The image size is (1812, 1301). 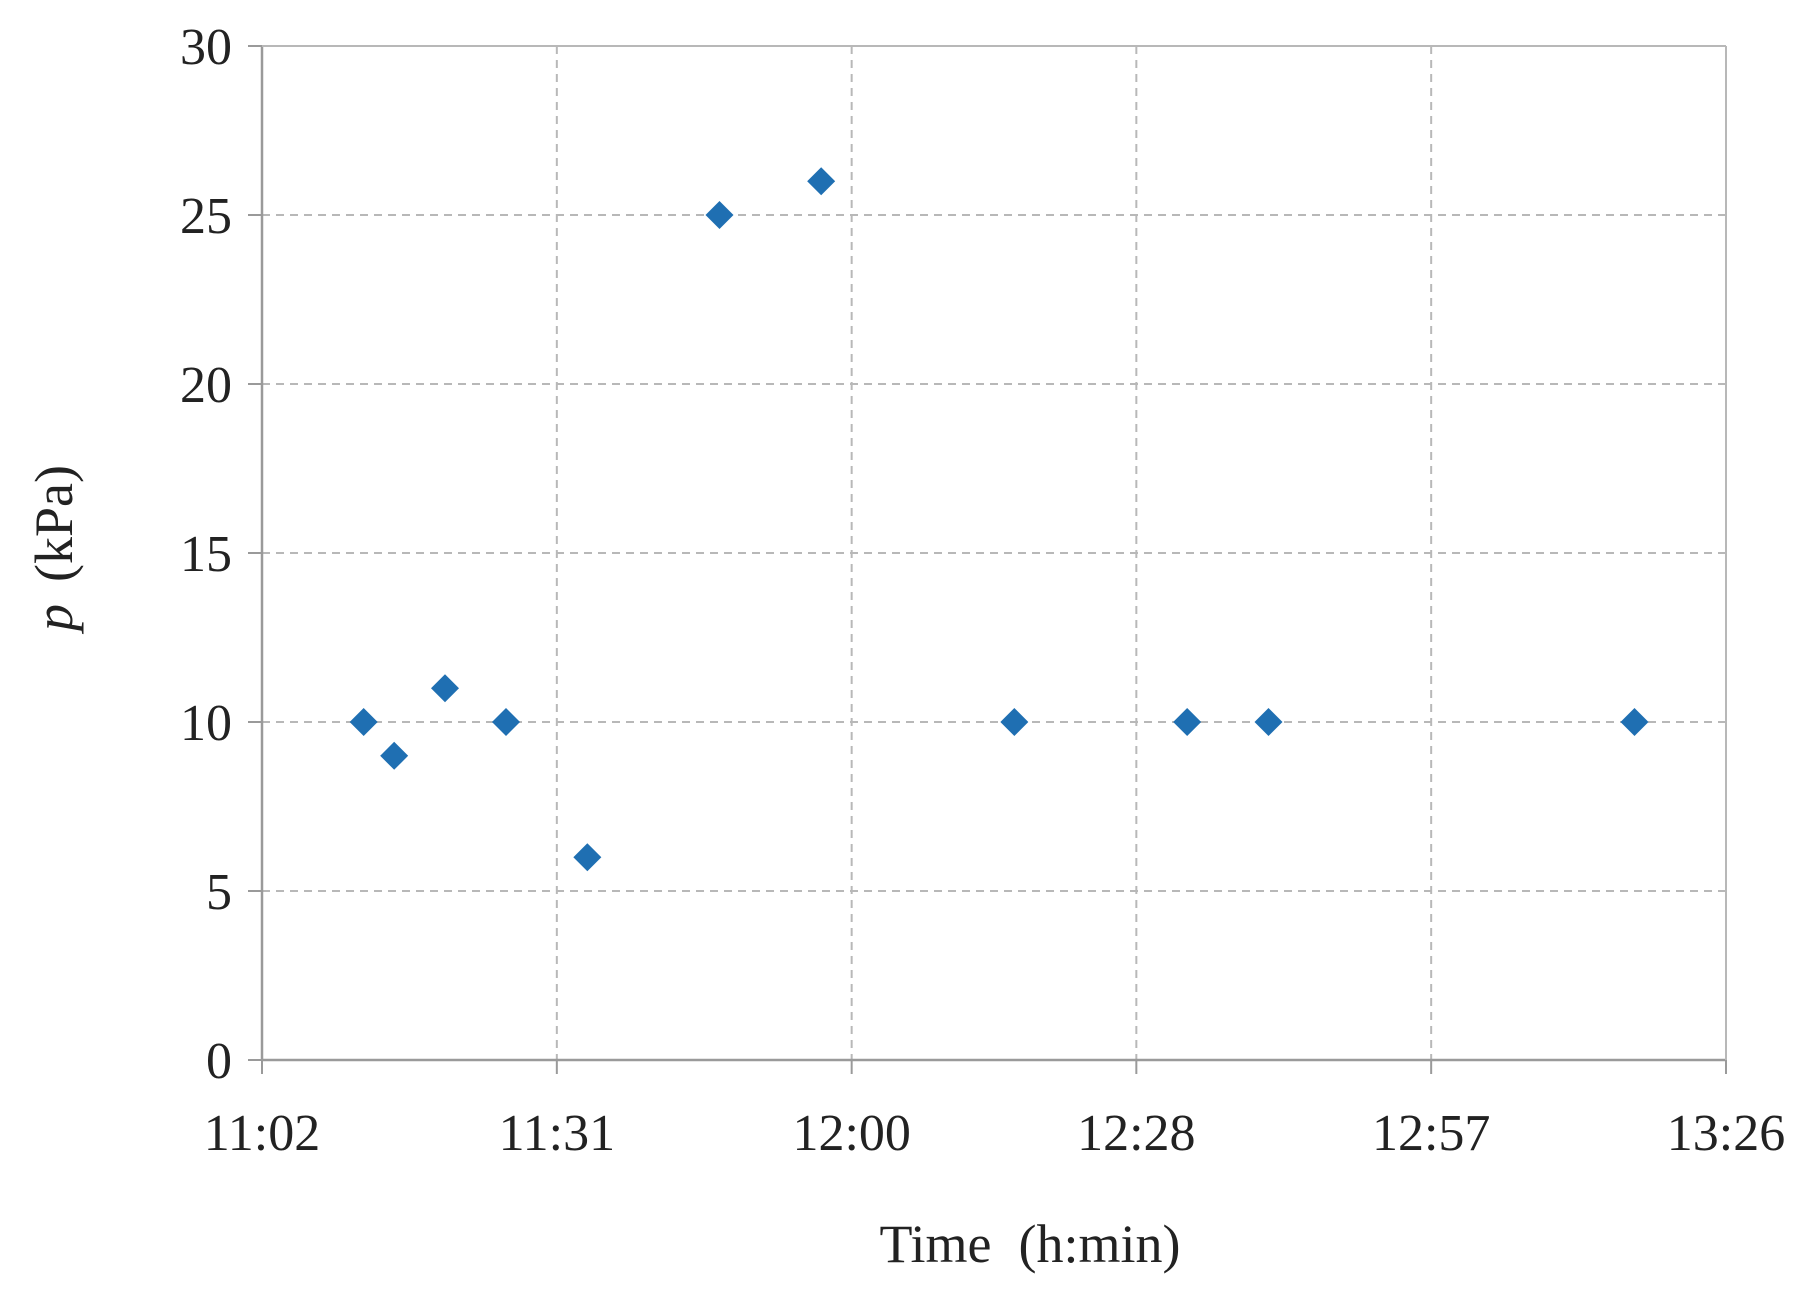 I want to click on x-tick-label: 12:00, so click(x=851, y=1133).